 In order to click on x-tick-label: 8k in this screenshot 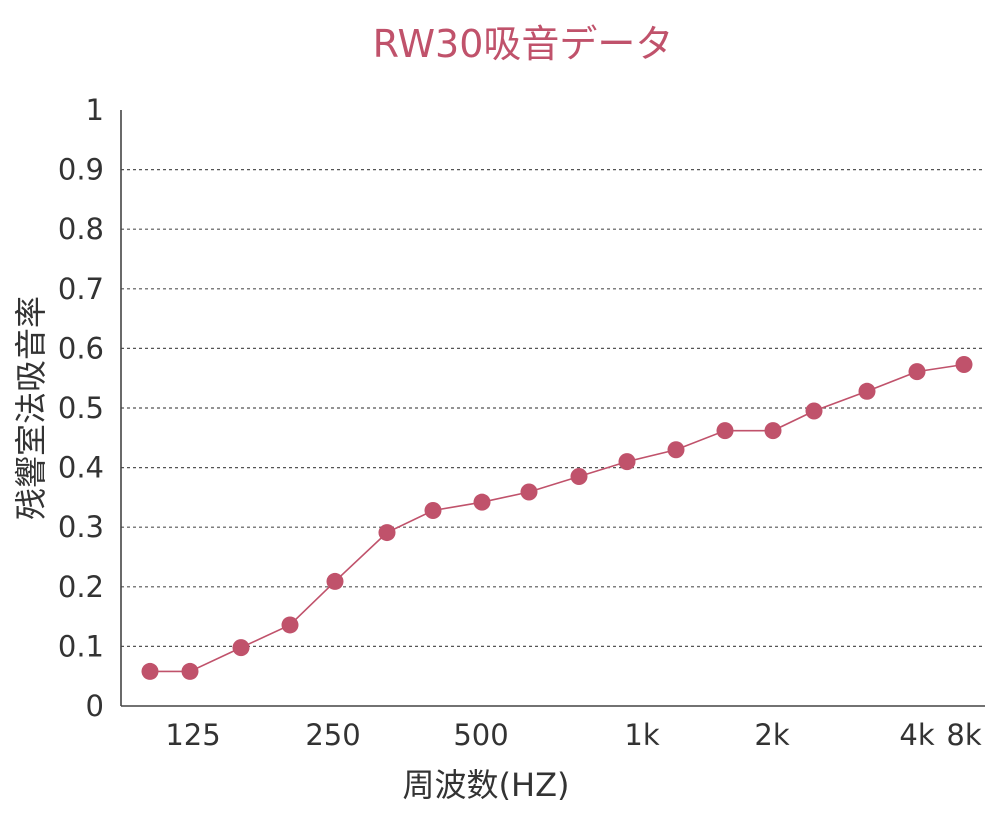, I will do `click(963, 735)`.